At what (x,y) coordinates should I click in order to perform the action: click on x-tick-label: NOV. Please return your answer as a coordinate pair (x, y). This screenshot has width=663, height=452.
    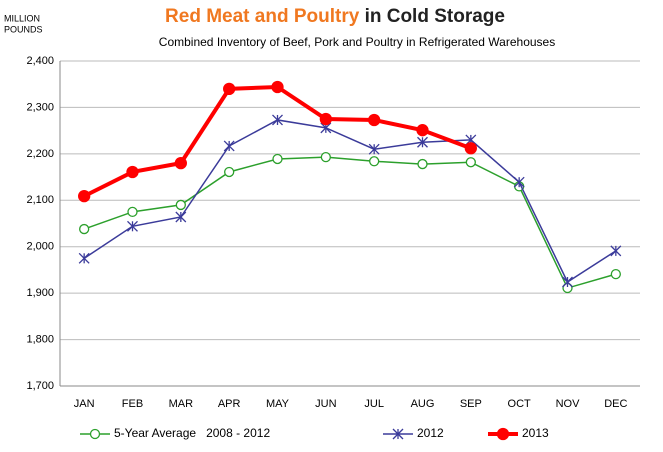
    Looking at the image, I should click on (568, 404).